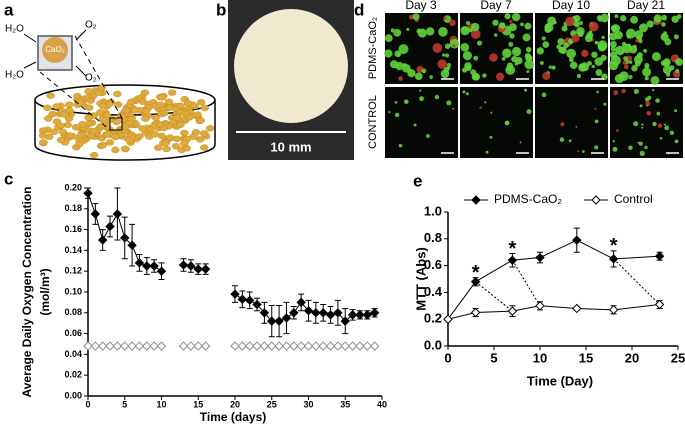  Describe the element at coordinates (116, 124) in the screenshot. I see `zoom-box` at that location.